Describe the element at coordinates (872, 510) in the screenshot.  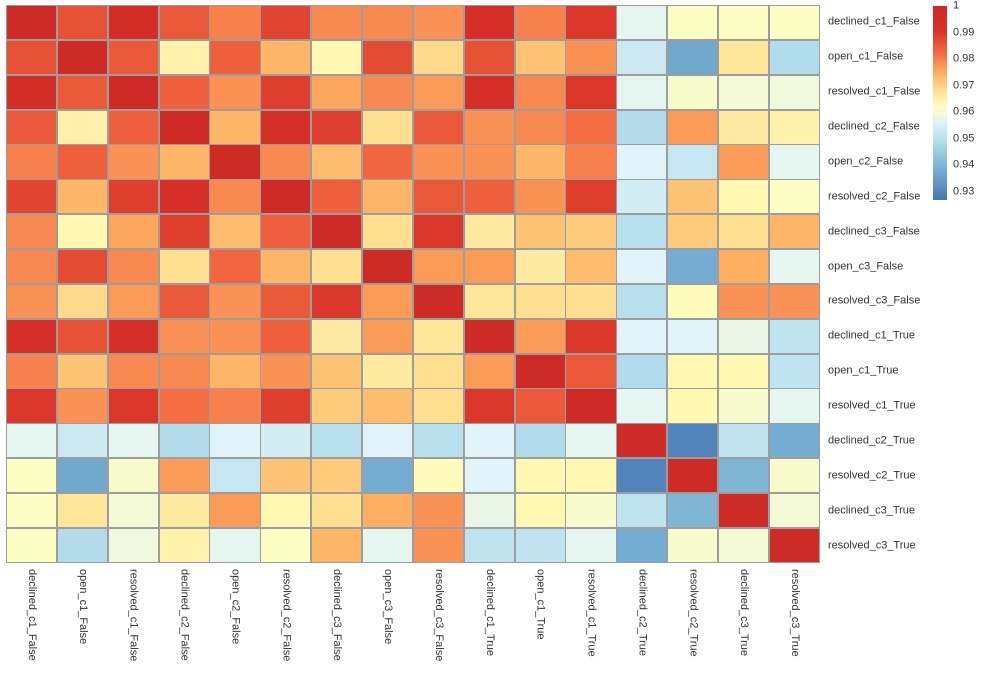
I see `row-label: declined_c3_True` at that location.